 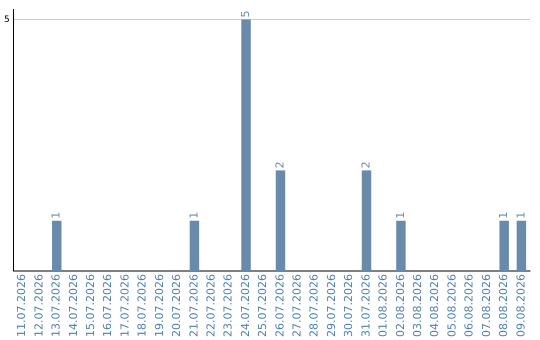 What do you see at coordinates (125, 306) in the screenshot?
I see `x-tick-label: 17.07.2026` at bounding box center [125, 306].